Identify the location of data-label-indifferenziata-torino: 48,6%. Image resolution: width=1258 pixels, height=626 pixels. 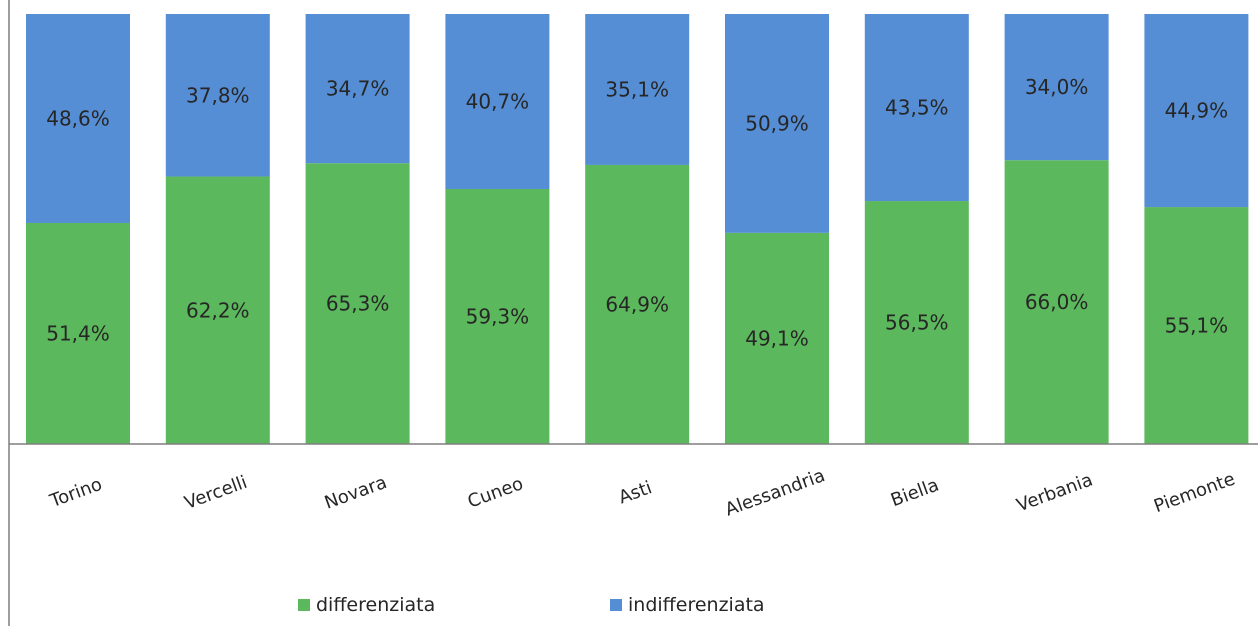
(78, 118).